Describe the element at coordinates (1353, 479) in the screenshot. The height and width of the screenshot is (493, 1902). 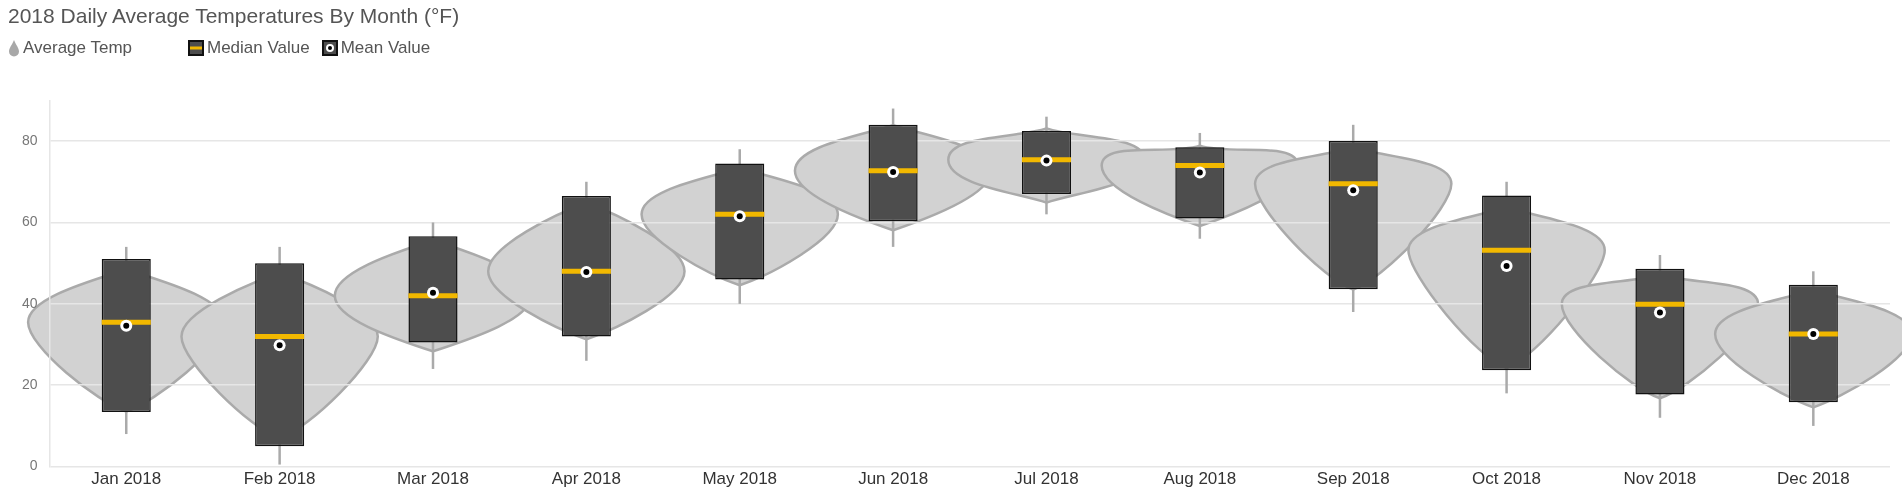
I see `x-tick-label: Sep 2018` at that location.